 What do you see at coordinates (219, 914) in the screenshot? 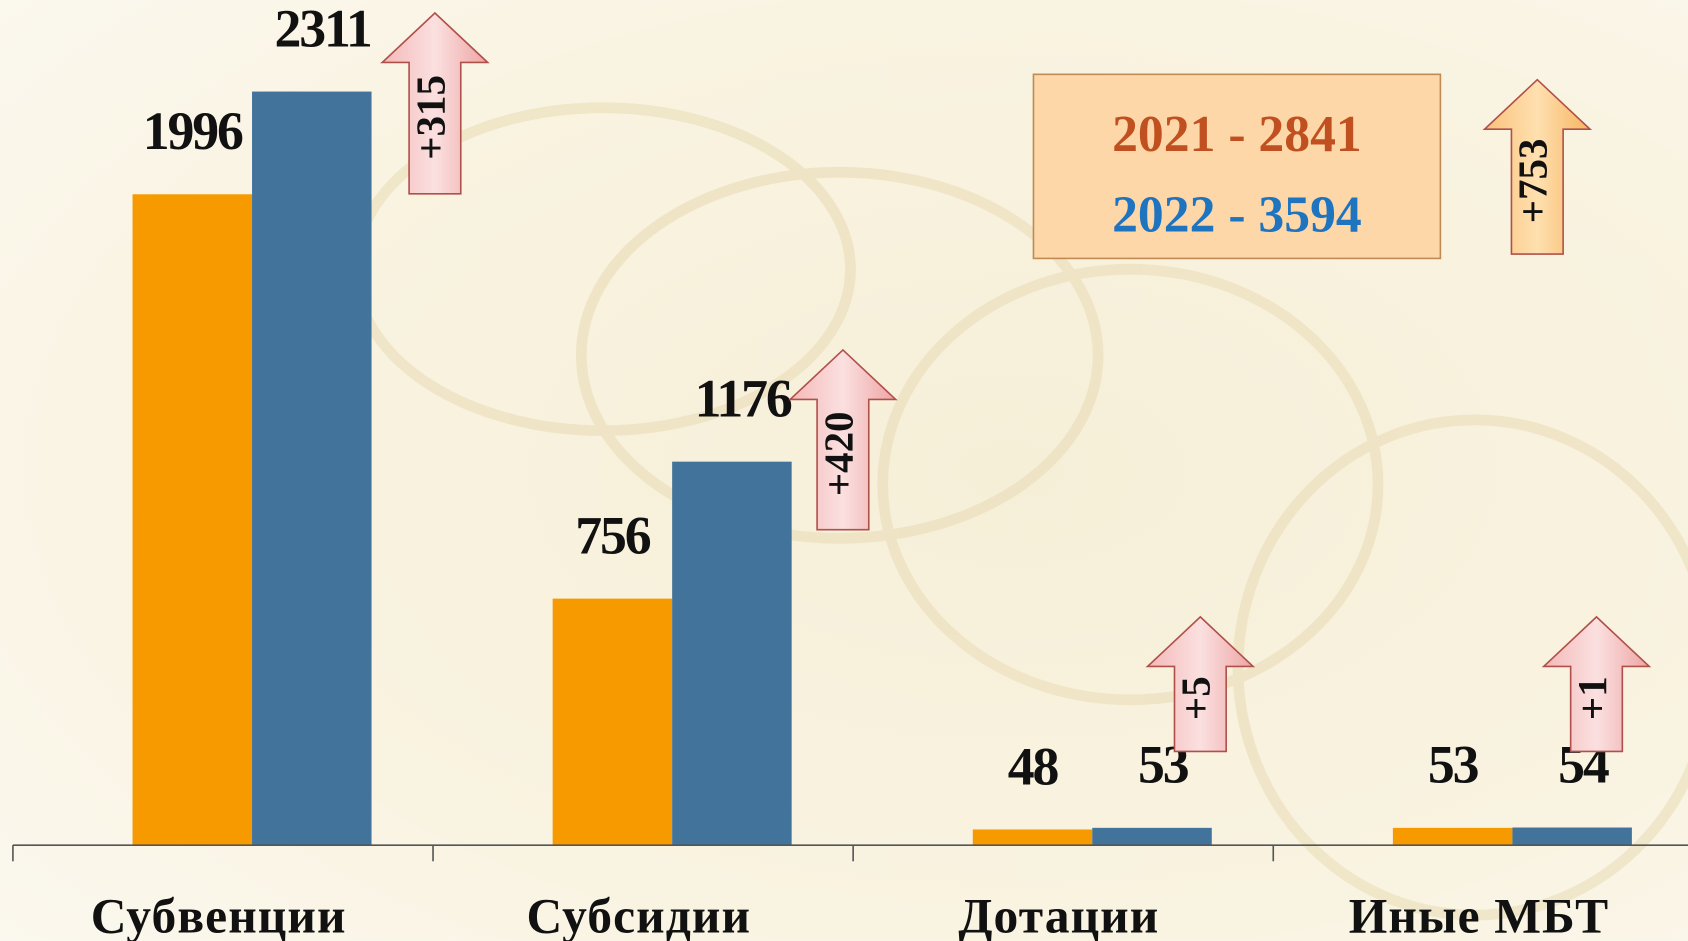
I see `x-tick-label: Субвенции` at bounding box center [219, 914].